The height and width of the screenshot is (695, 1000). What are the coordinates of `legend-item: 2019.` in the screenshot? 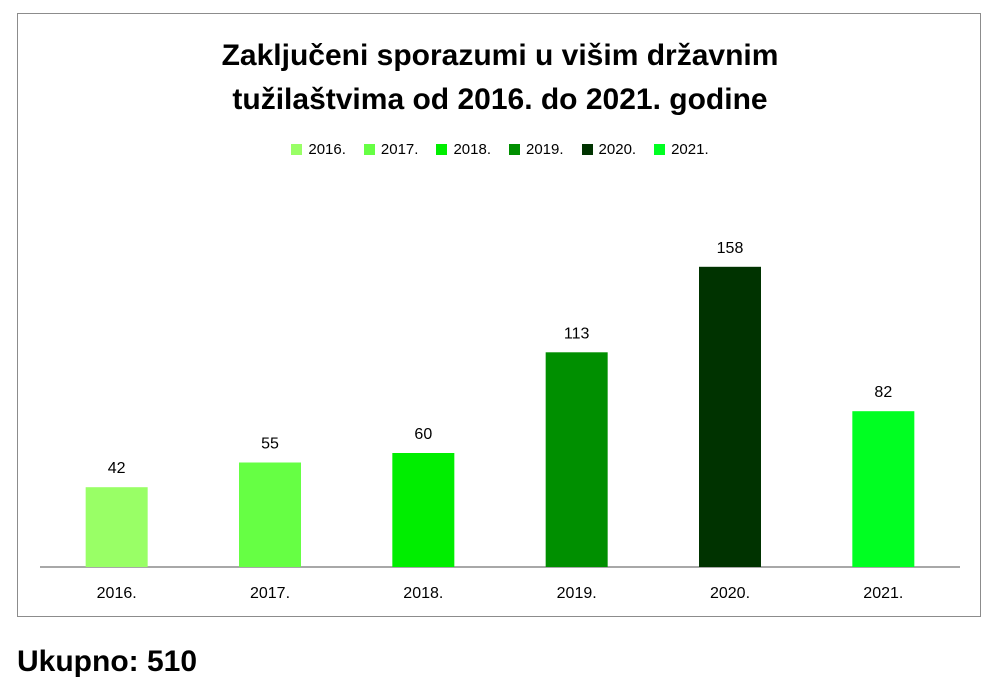 It's located at (536, 149).